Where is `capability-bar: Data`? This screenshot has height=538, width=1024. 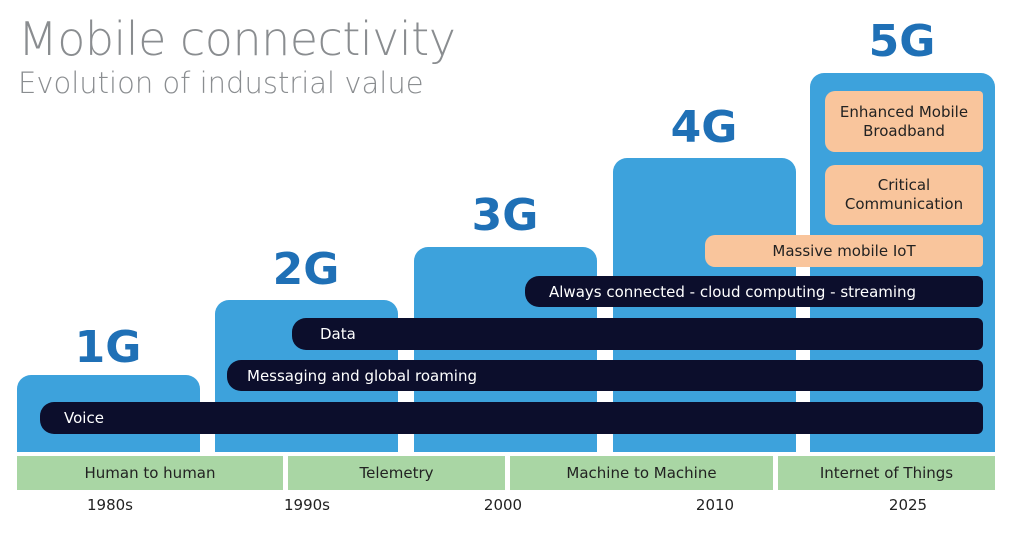 capability-bar: Data is located at coordinates (637, 334).